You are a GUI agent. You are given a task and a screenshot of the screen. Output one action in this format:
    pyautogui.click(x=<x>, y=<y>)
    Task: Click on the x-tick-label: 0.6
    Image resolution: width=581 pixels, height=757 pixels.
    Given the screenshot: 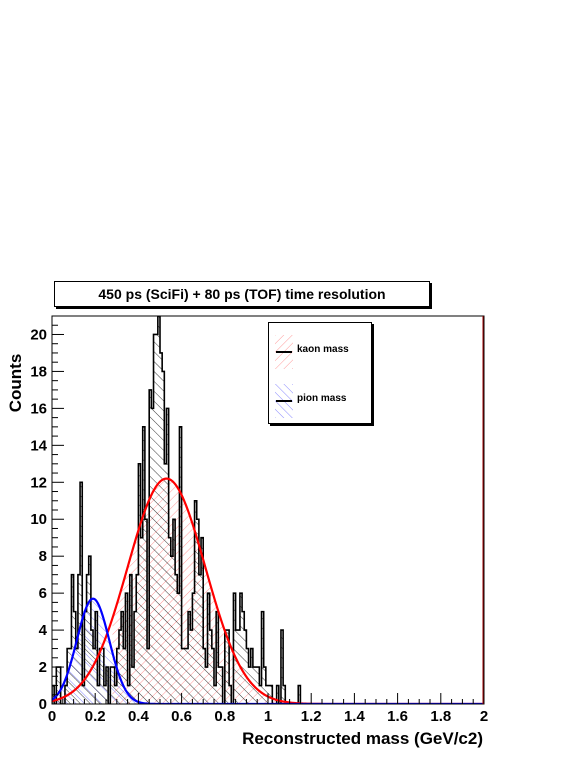 What is the action you would take?
    pyautogui.click(x=181, y=716)
    